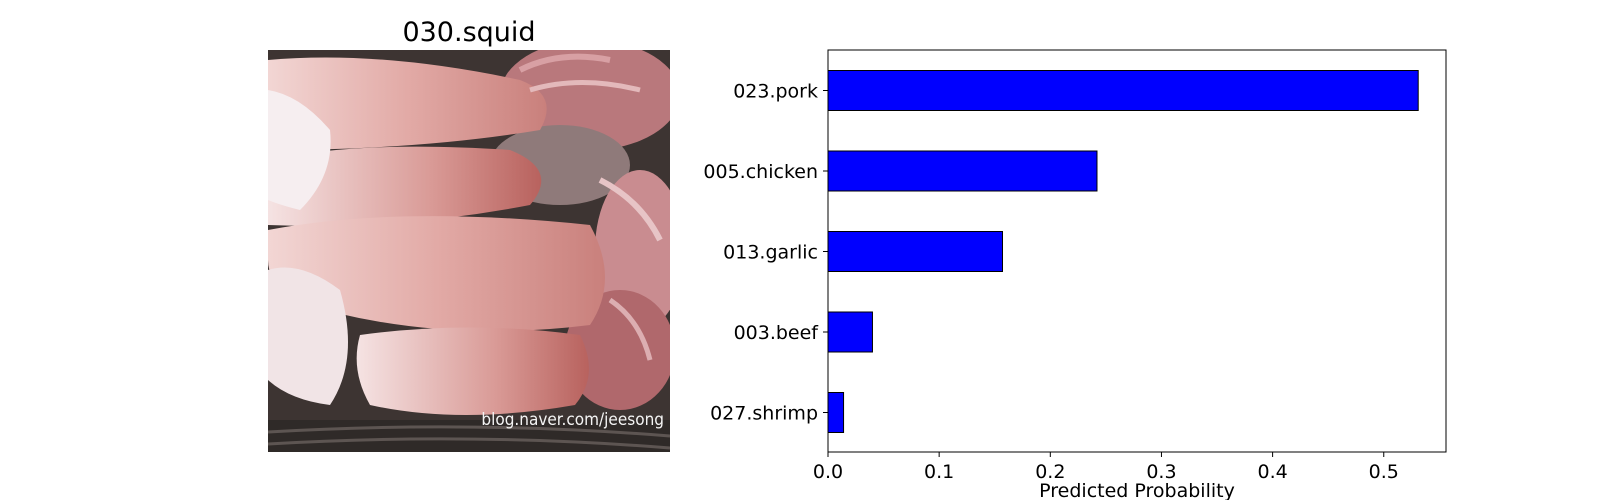 This screenshot has height=500, width=1600. Describe the element at coordinates (777, 333) in the screenshot. I see `y-tick-label: 003.beef` at that location.